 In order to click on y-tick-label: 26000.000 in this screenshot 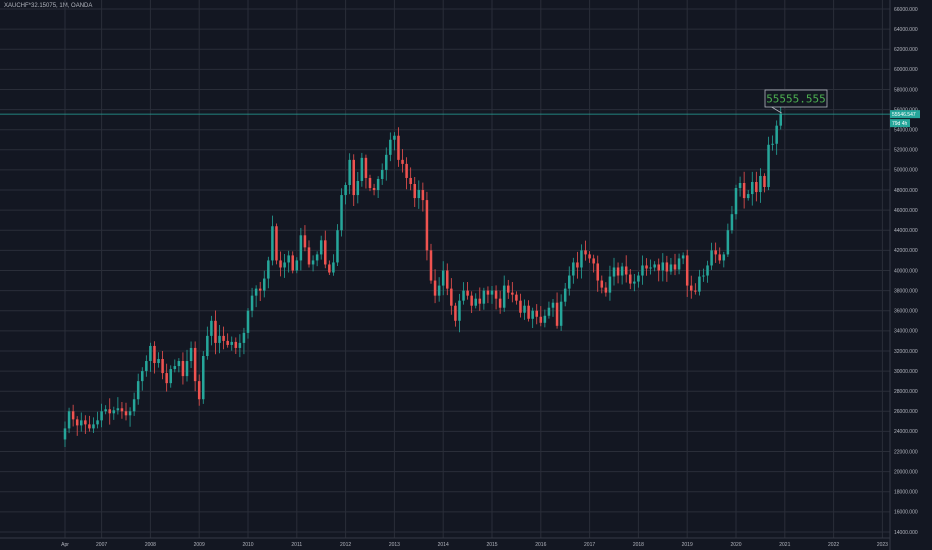, I will do `click(906, 412)`.